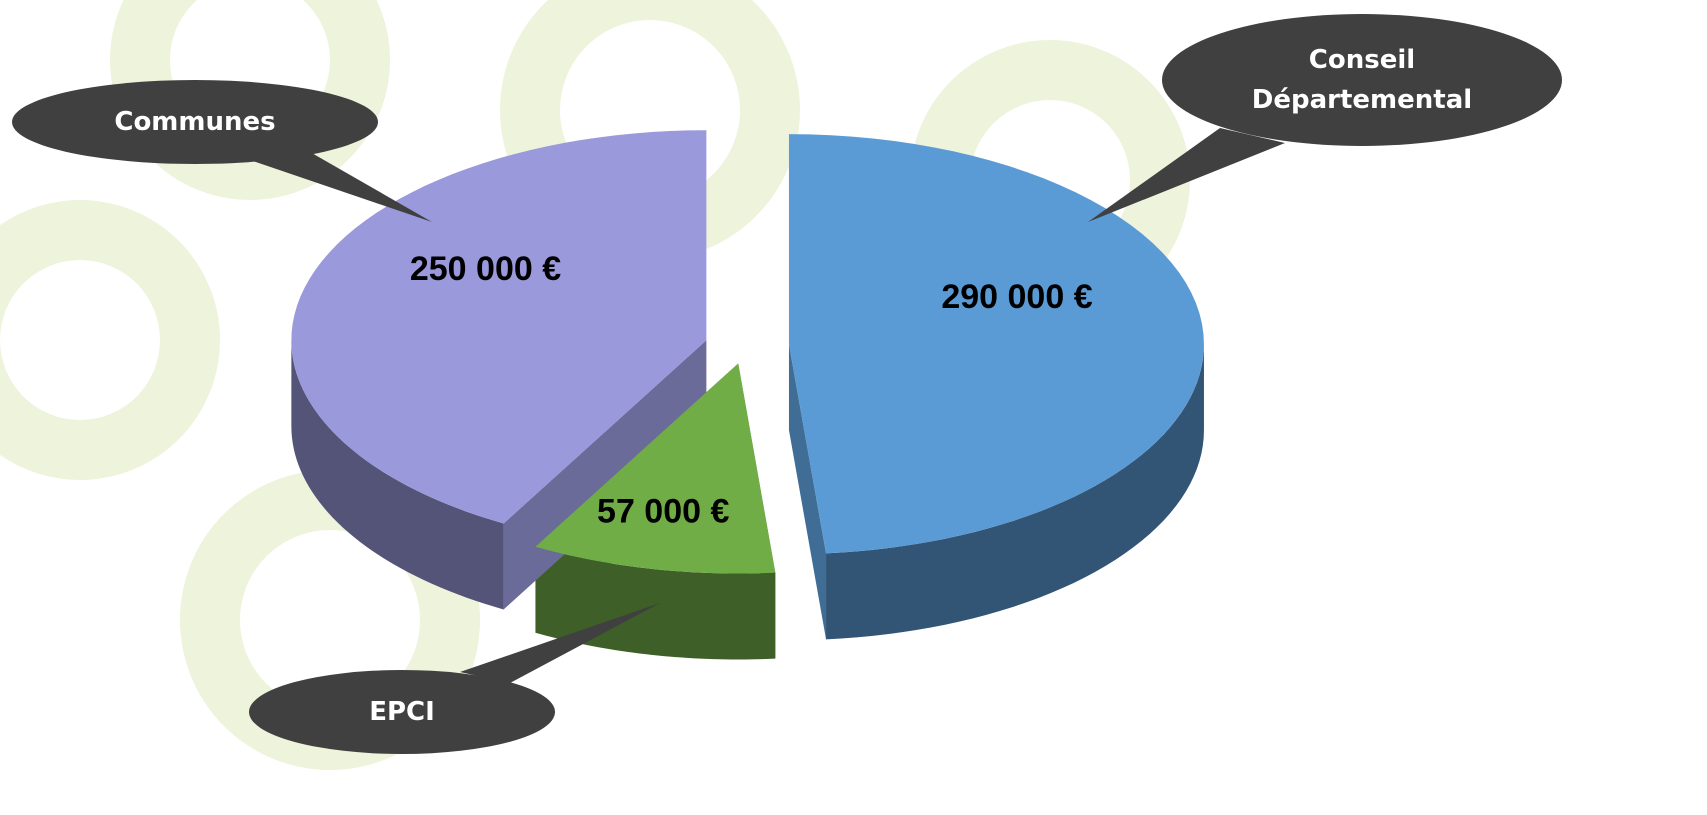 This screenshot has height=815, width=1707. I want to click on category-label: EPCI, so click(402, 712).